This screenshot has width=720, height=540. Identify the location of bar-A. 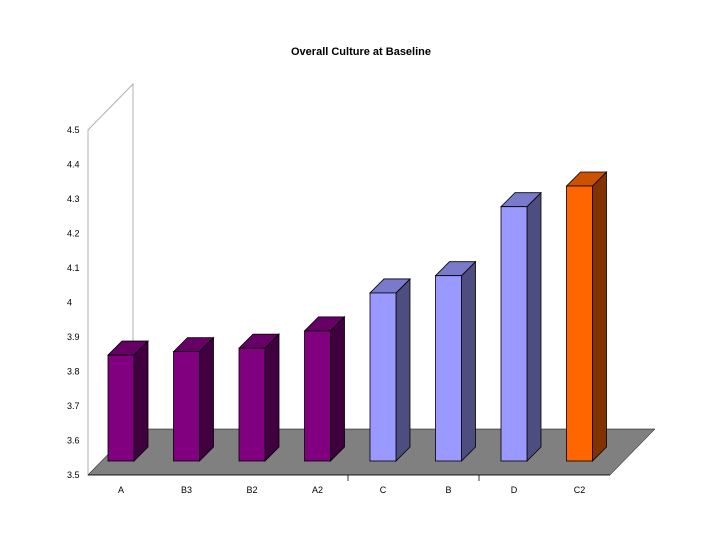
(128, 401).